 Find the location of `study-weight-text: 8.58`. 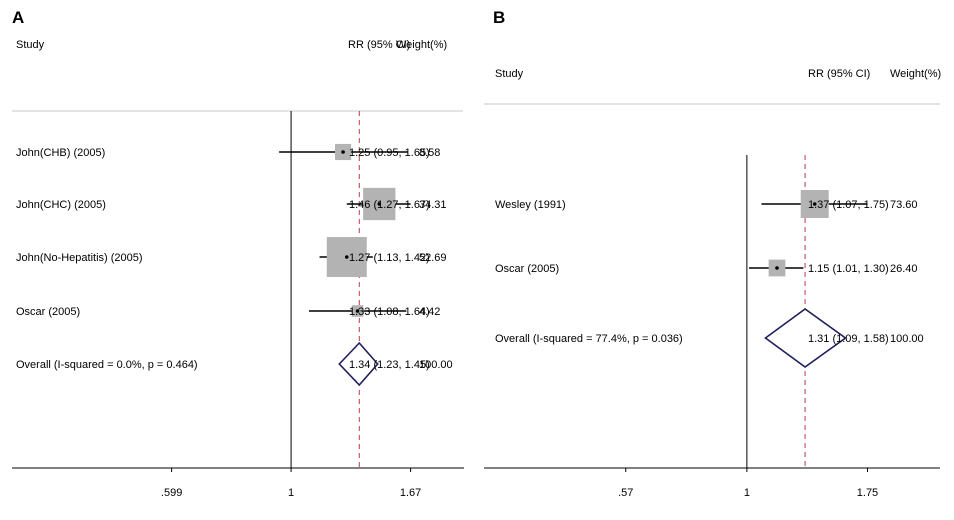

study-weight-text: 8.58 is located at coordinates (429, 153).